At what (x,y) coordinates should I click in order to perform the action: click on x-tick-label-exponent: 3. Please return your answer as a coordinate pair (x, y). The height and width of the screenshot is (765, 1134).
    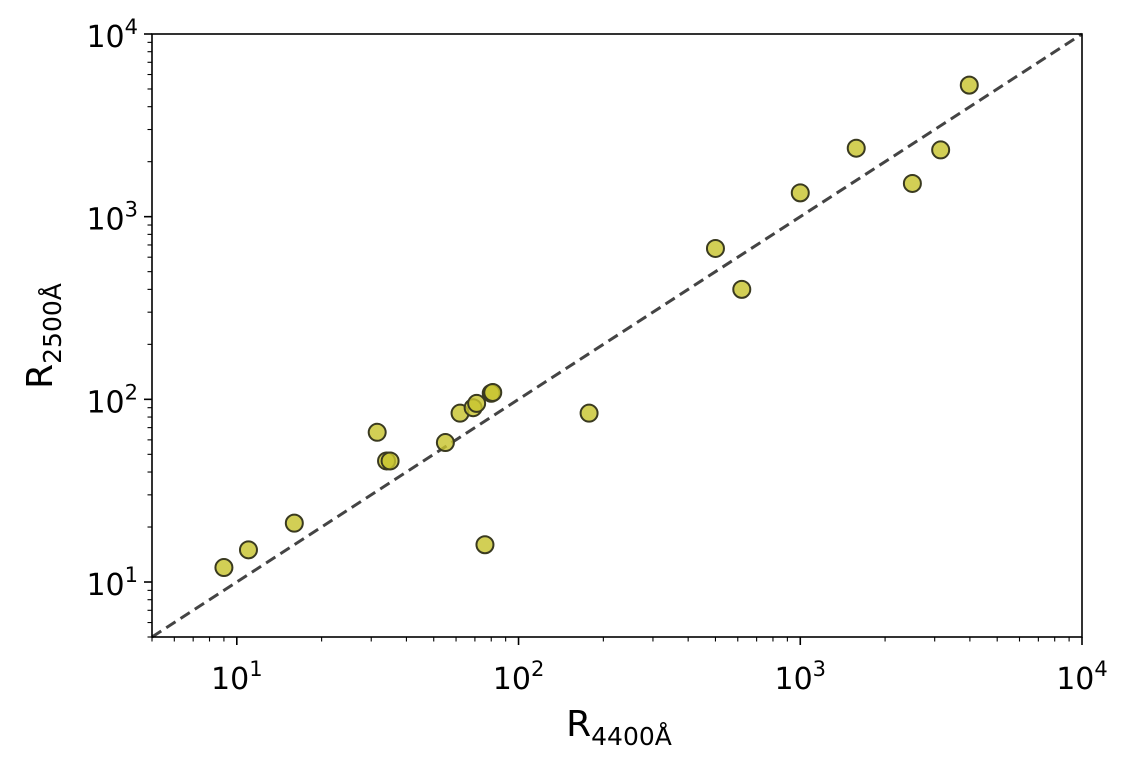
    Looking at the image, I should click on (819, 669).